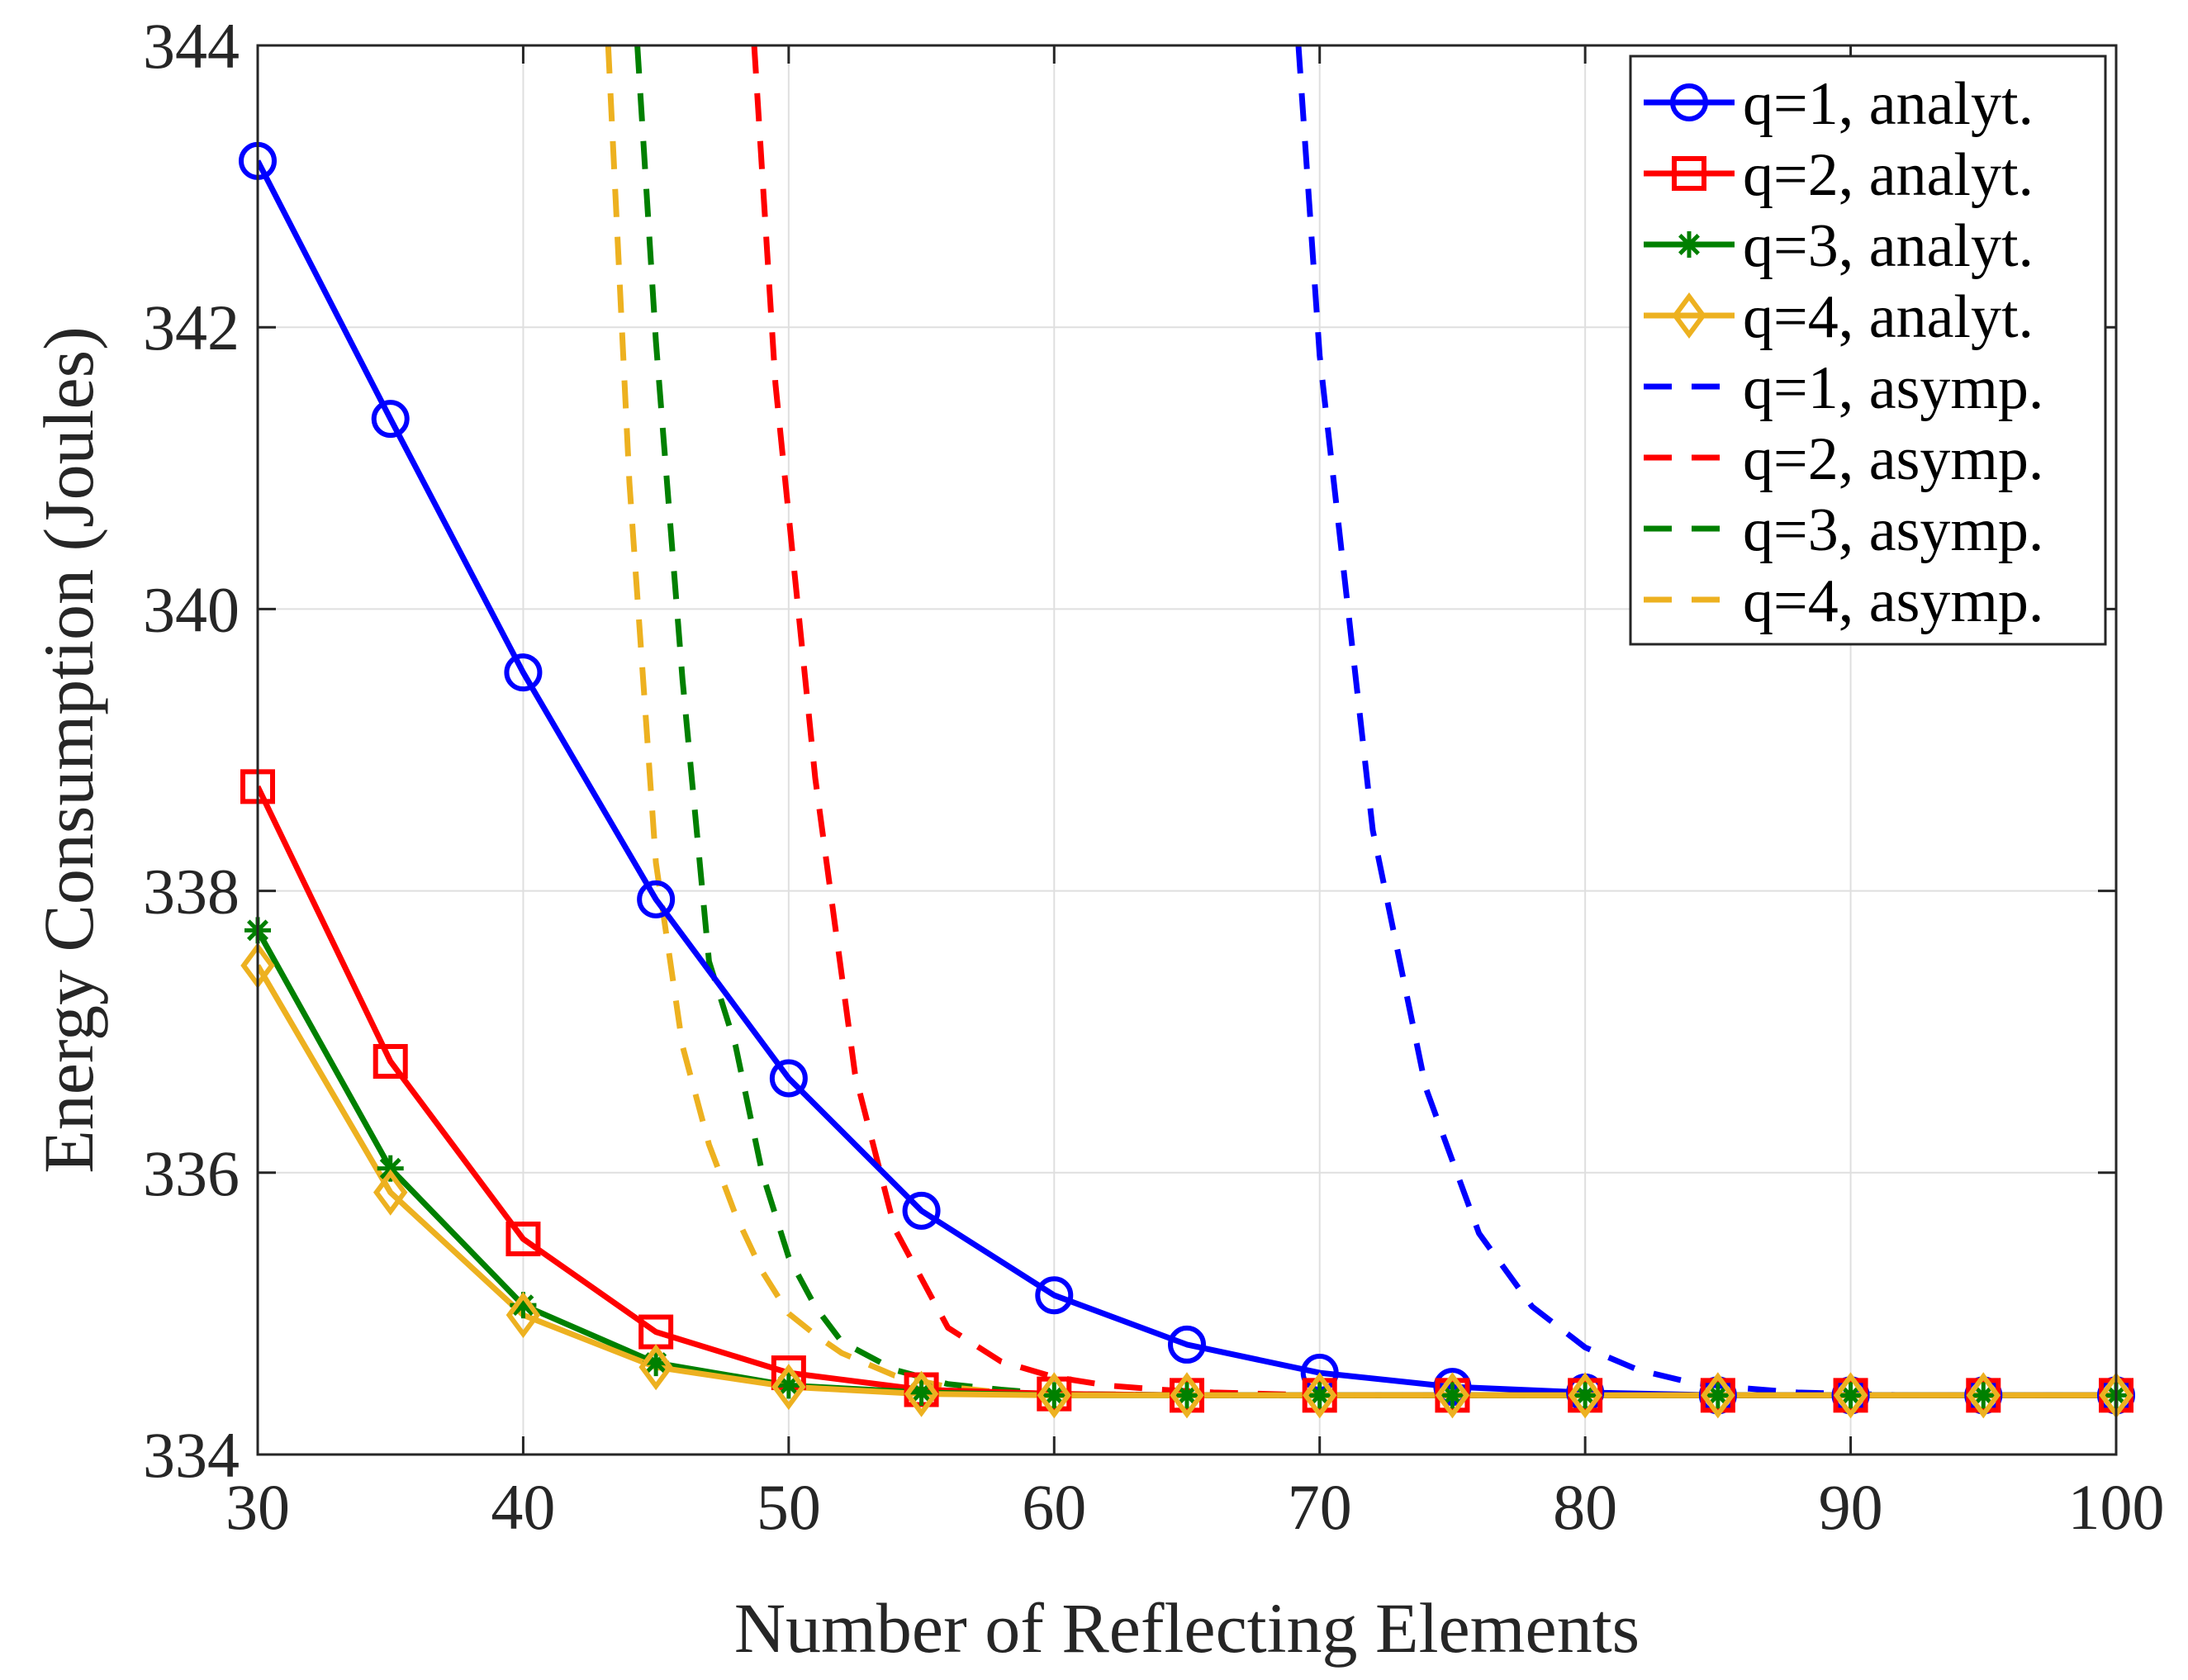 The width and height of the screenshot is (2188, 1680). What do you see at coordinates (1893, 530) in the screenshot?
I see `legend-label: q=3, asymp.` at bounding box center [1893, 530].